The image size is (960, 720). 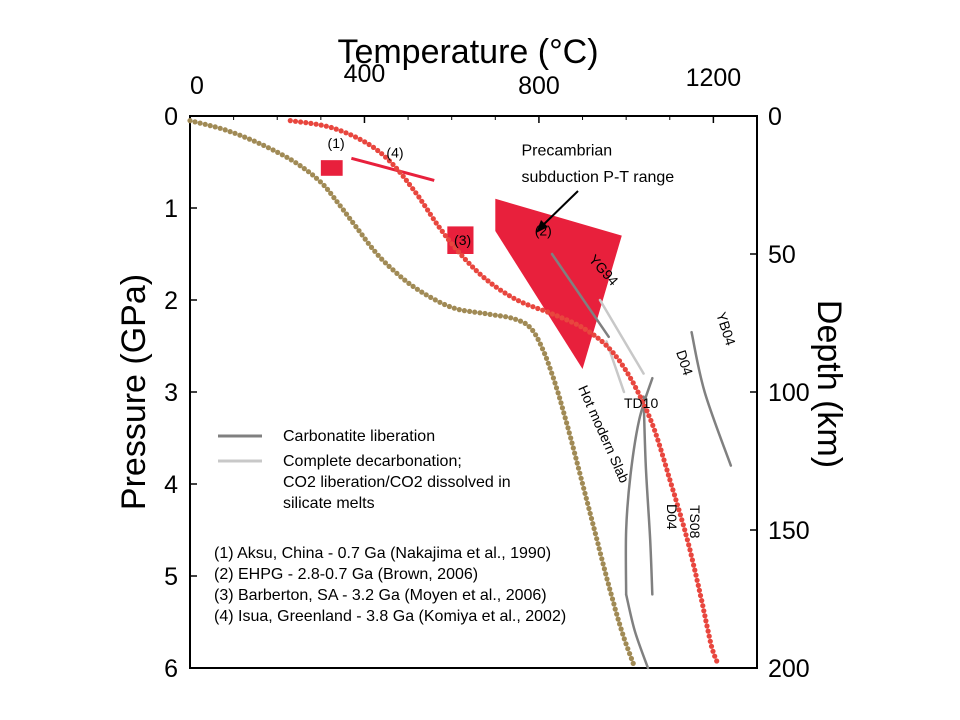 What do you see at coordinates (467, 52) in the screenshot?
I see `x-axis-title: Temperature (°C)` at bounding box center [467, 52].